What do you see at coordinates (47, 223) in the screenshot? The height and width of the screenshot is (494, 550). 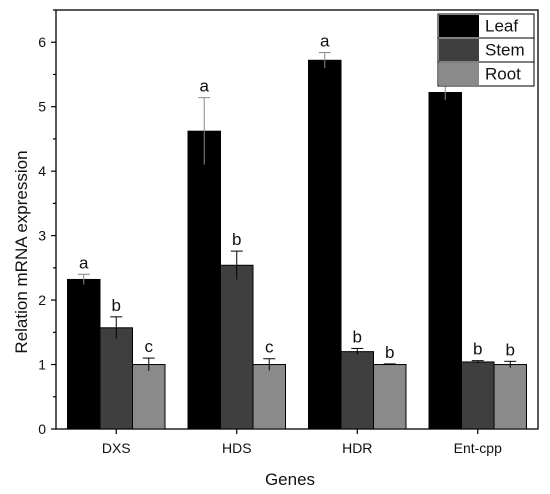 I see `y-axis: 0 1 2 3 4 5 6` at bounding box center [47, 223].